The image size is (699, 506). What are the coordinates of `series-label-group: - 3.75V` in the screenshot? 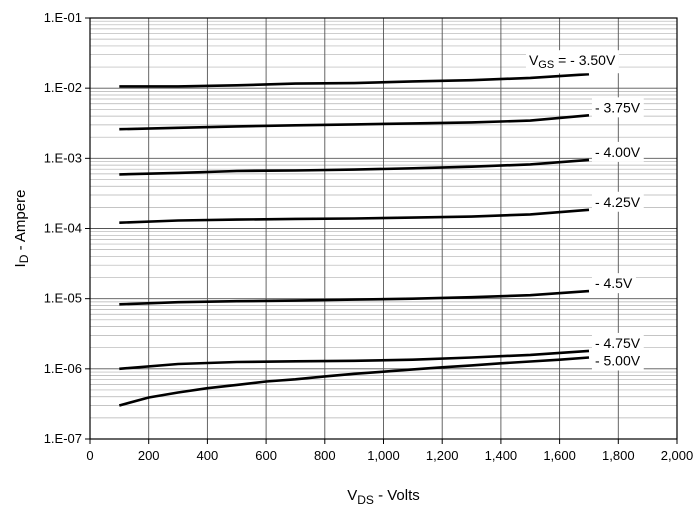 It's located at (617, 107).